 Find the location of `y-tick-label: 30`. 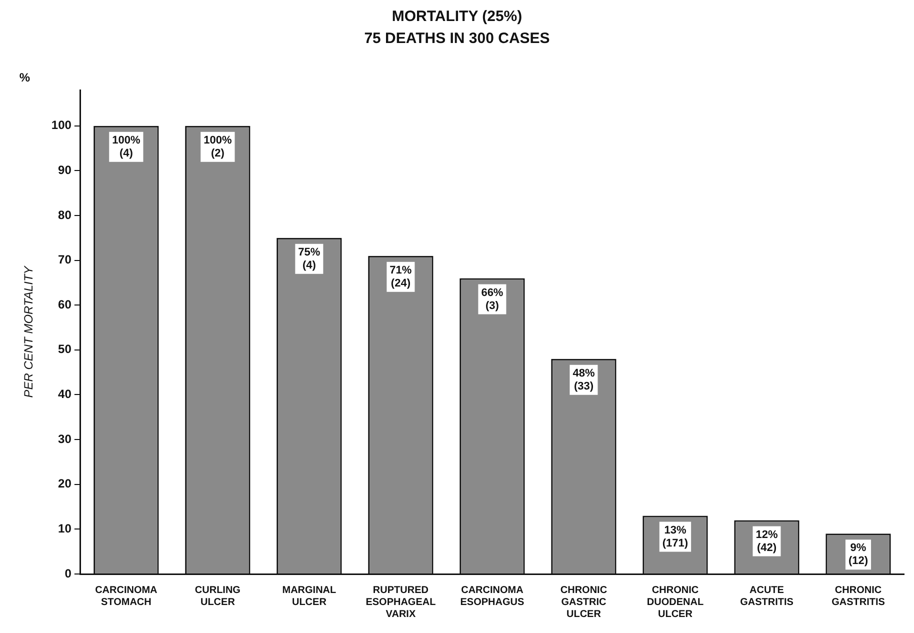

y-tick-label: 30 is located at coordinates (65, 439).